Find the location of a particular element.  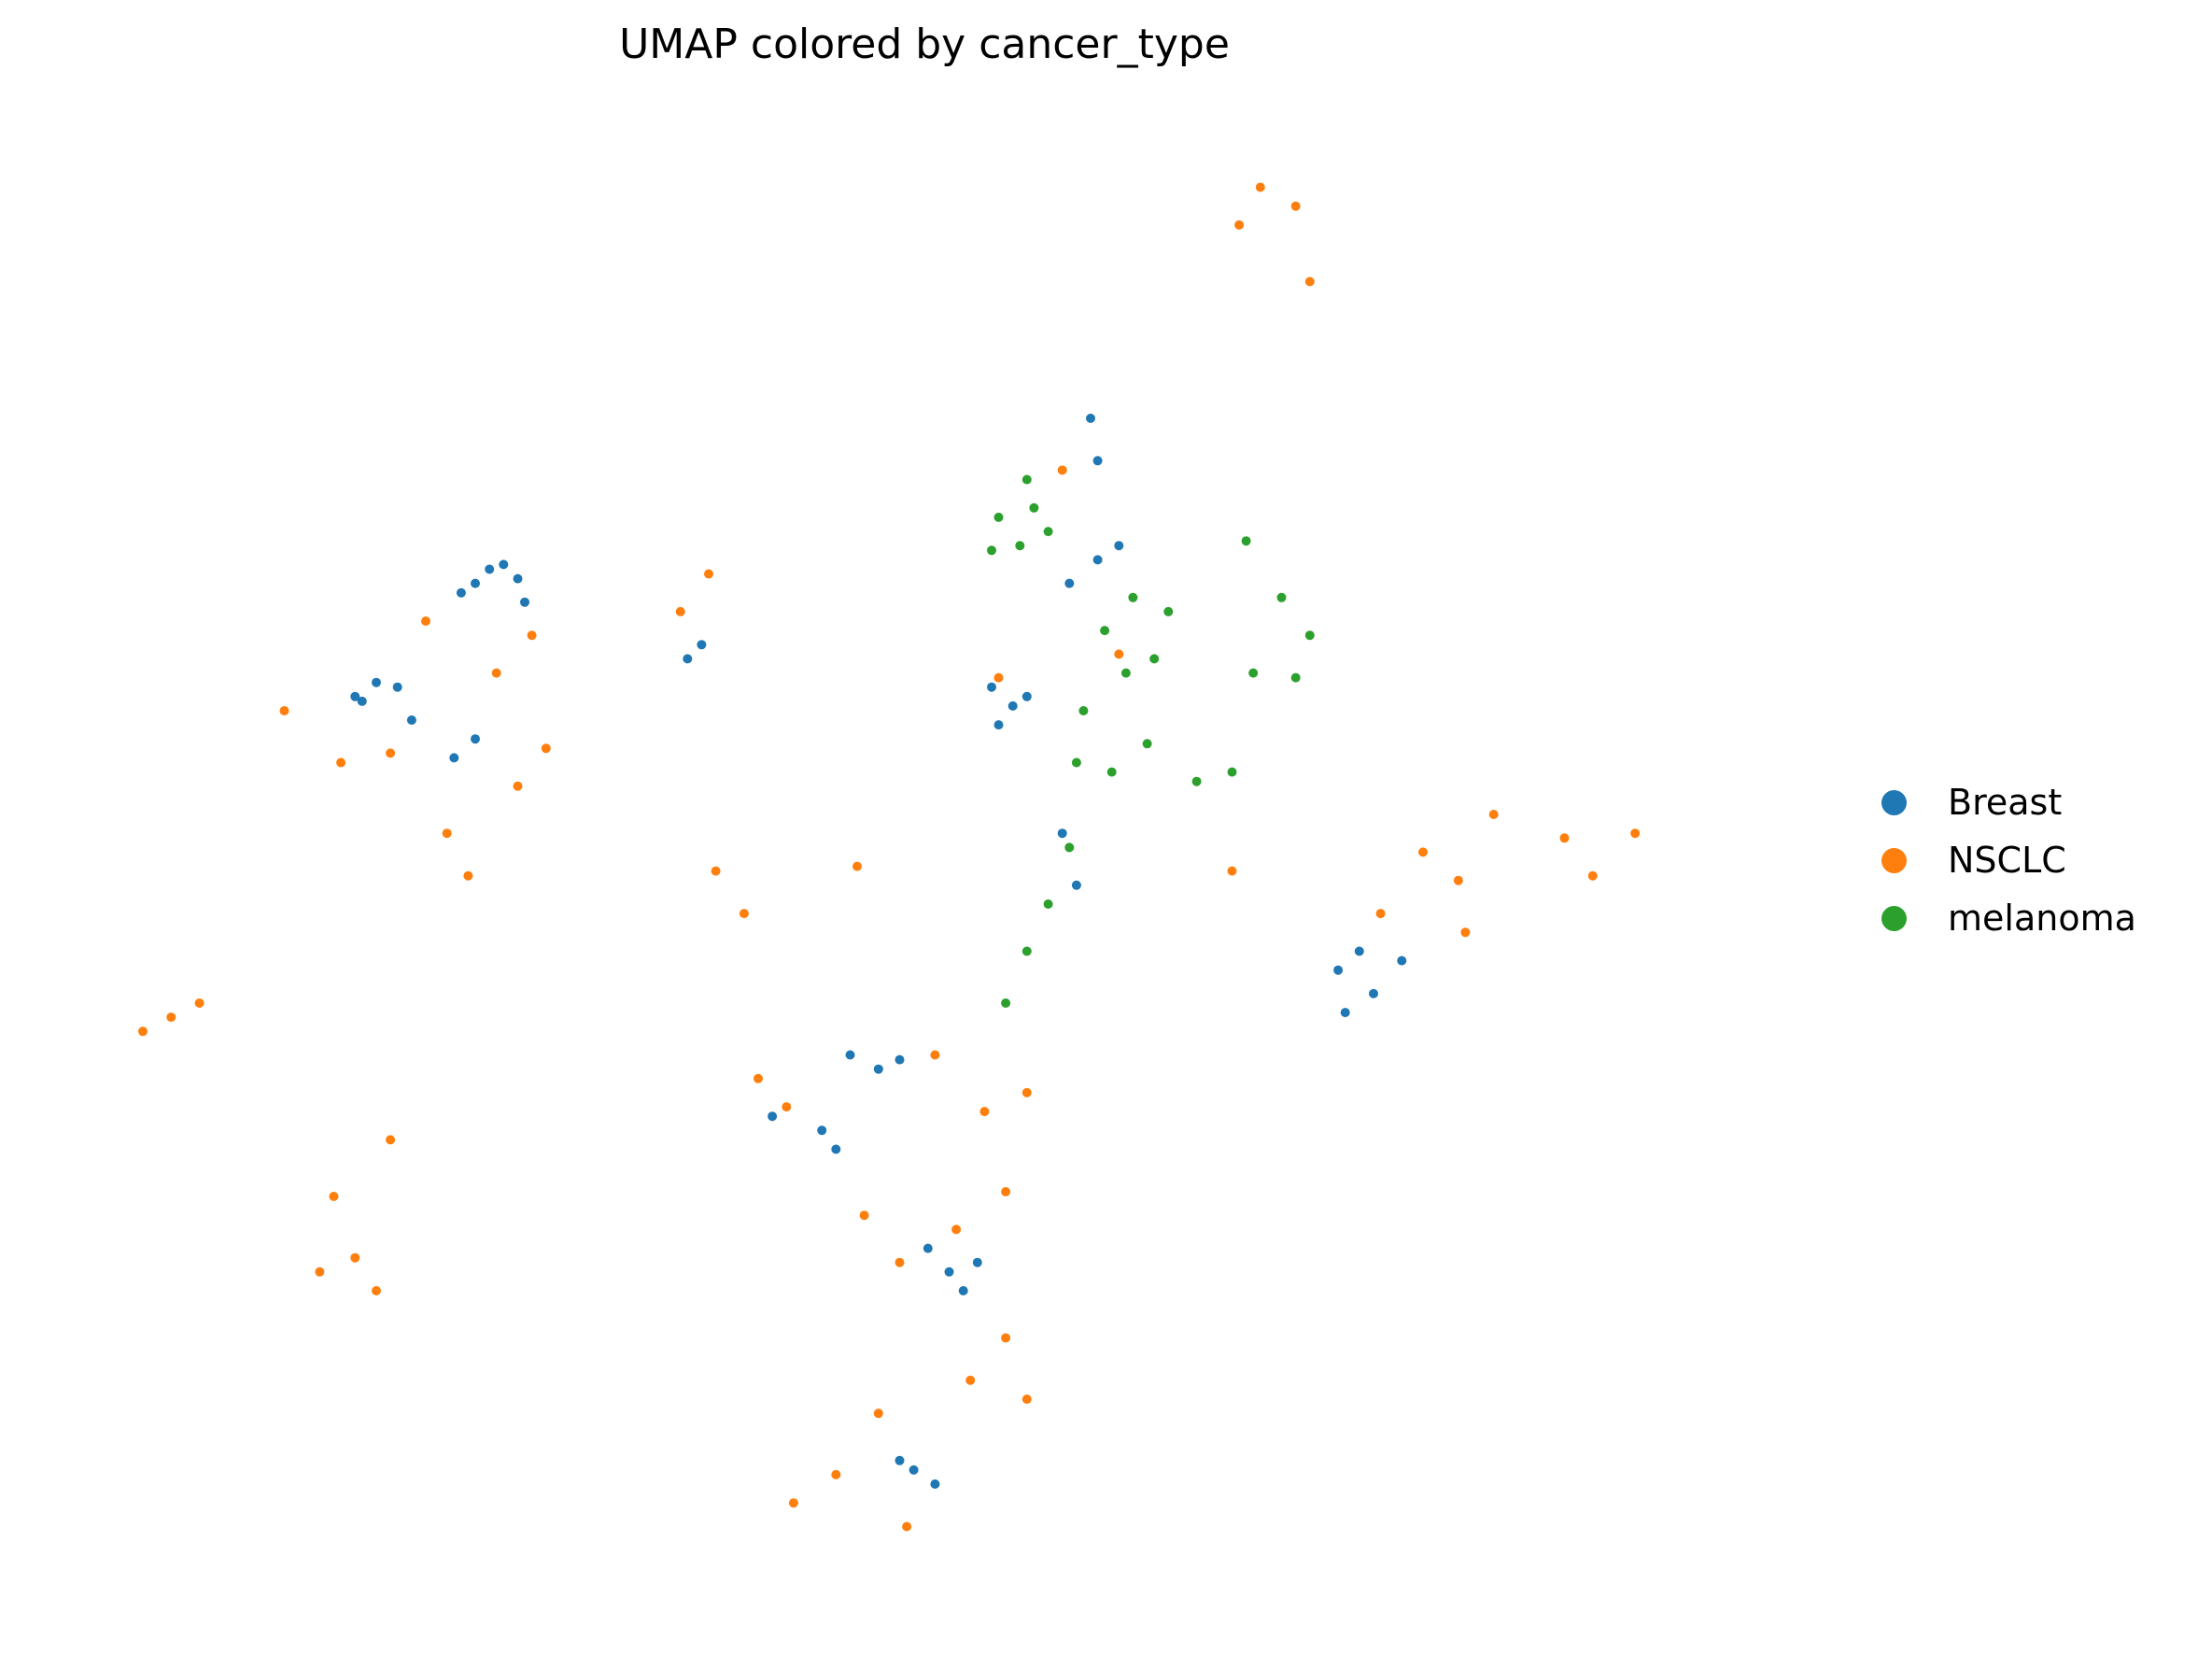

legend-item-nsclc: NSCLC is located at coordinates (2008, 860).